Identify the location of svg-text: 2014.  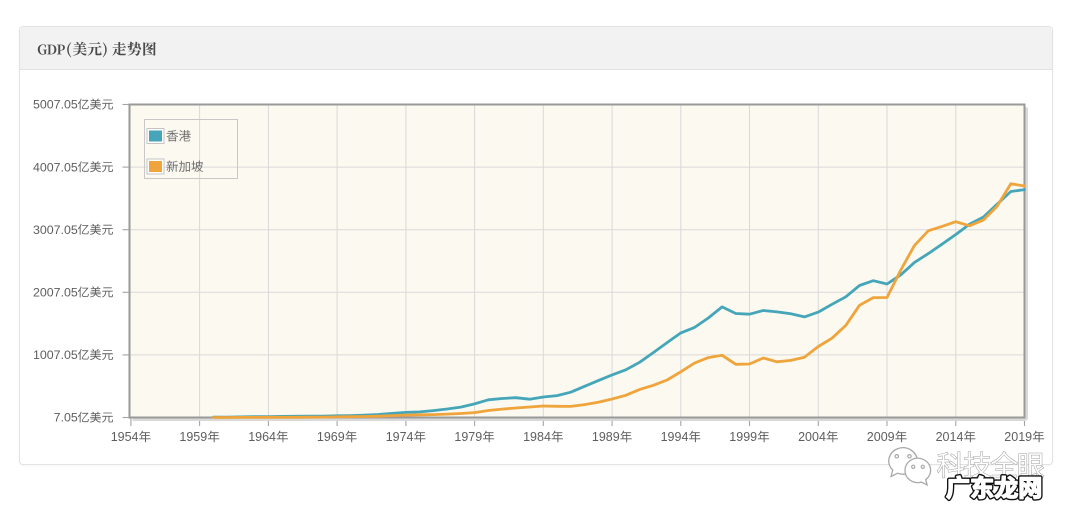
(950, 437).